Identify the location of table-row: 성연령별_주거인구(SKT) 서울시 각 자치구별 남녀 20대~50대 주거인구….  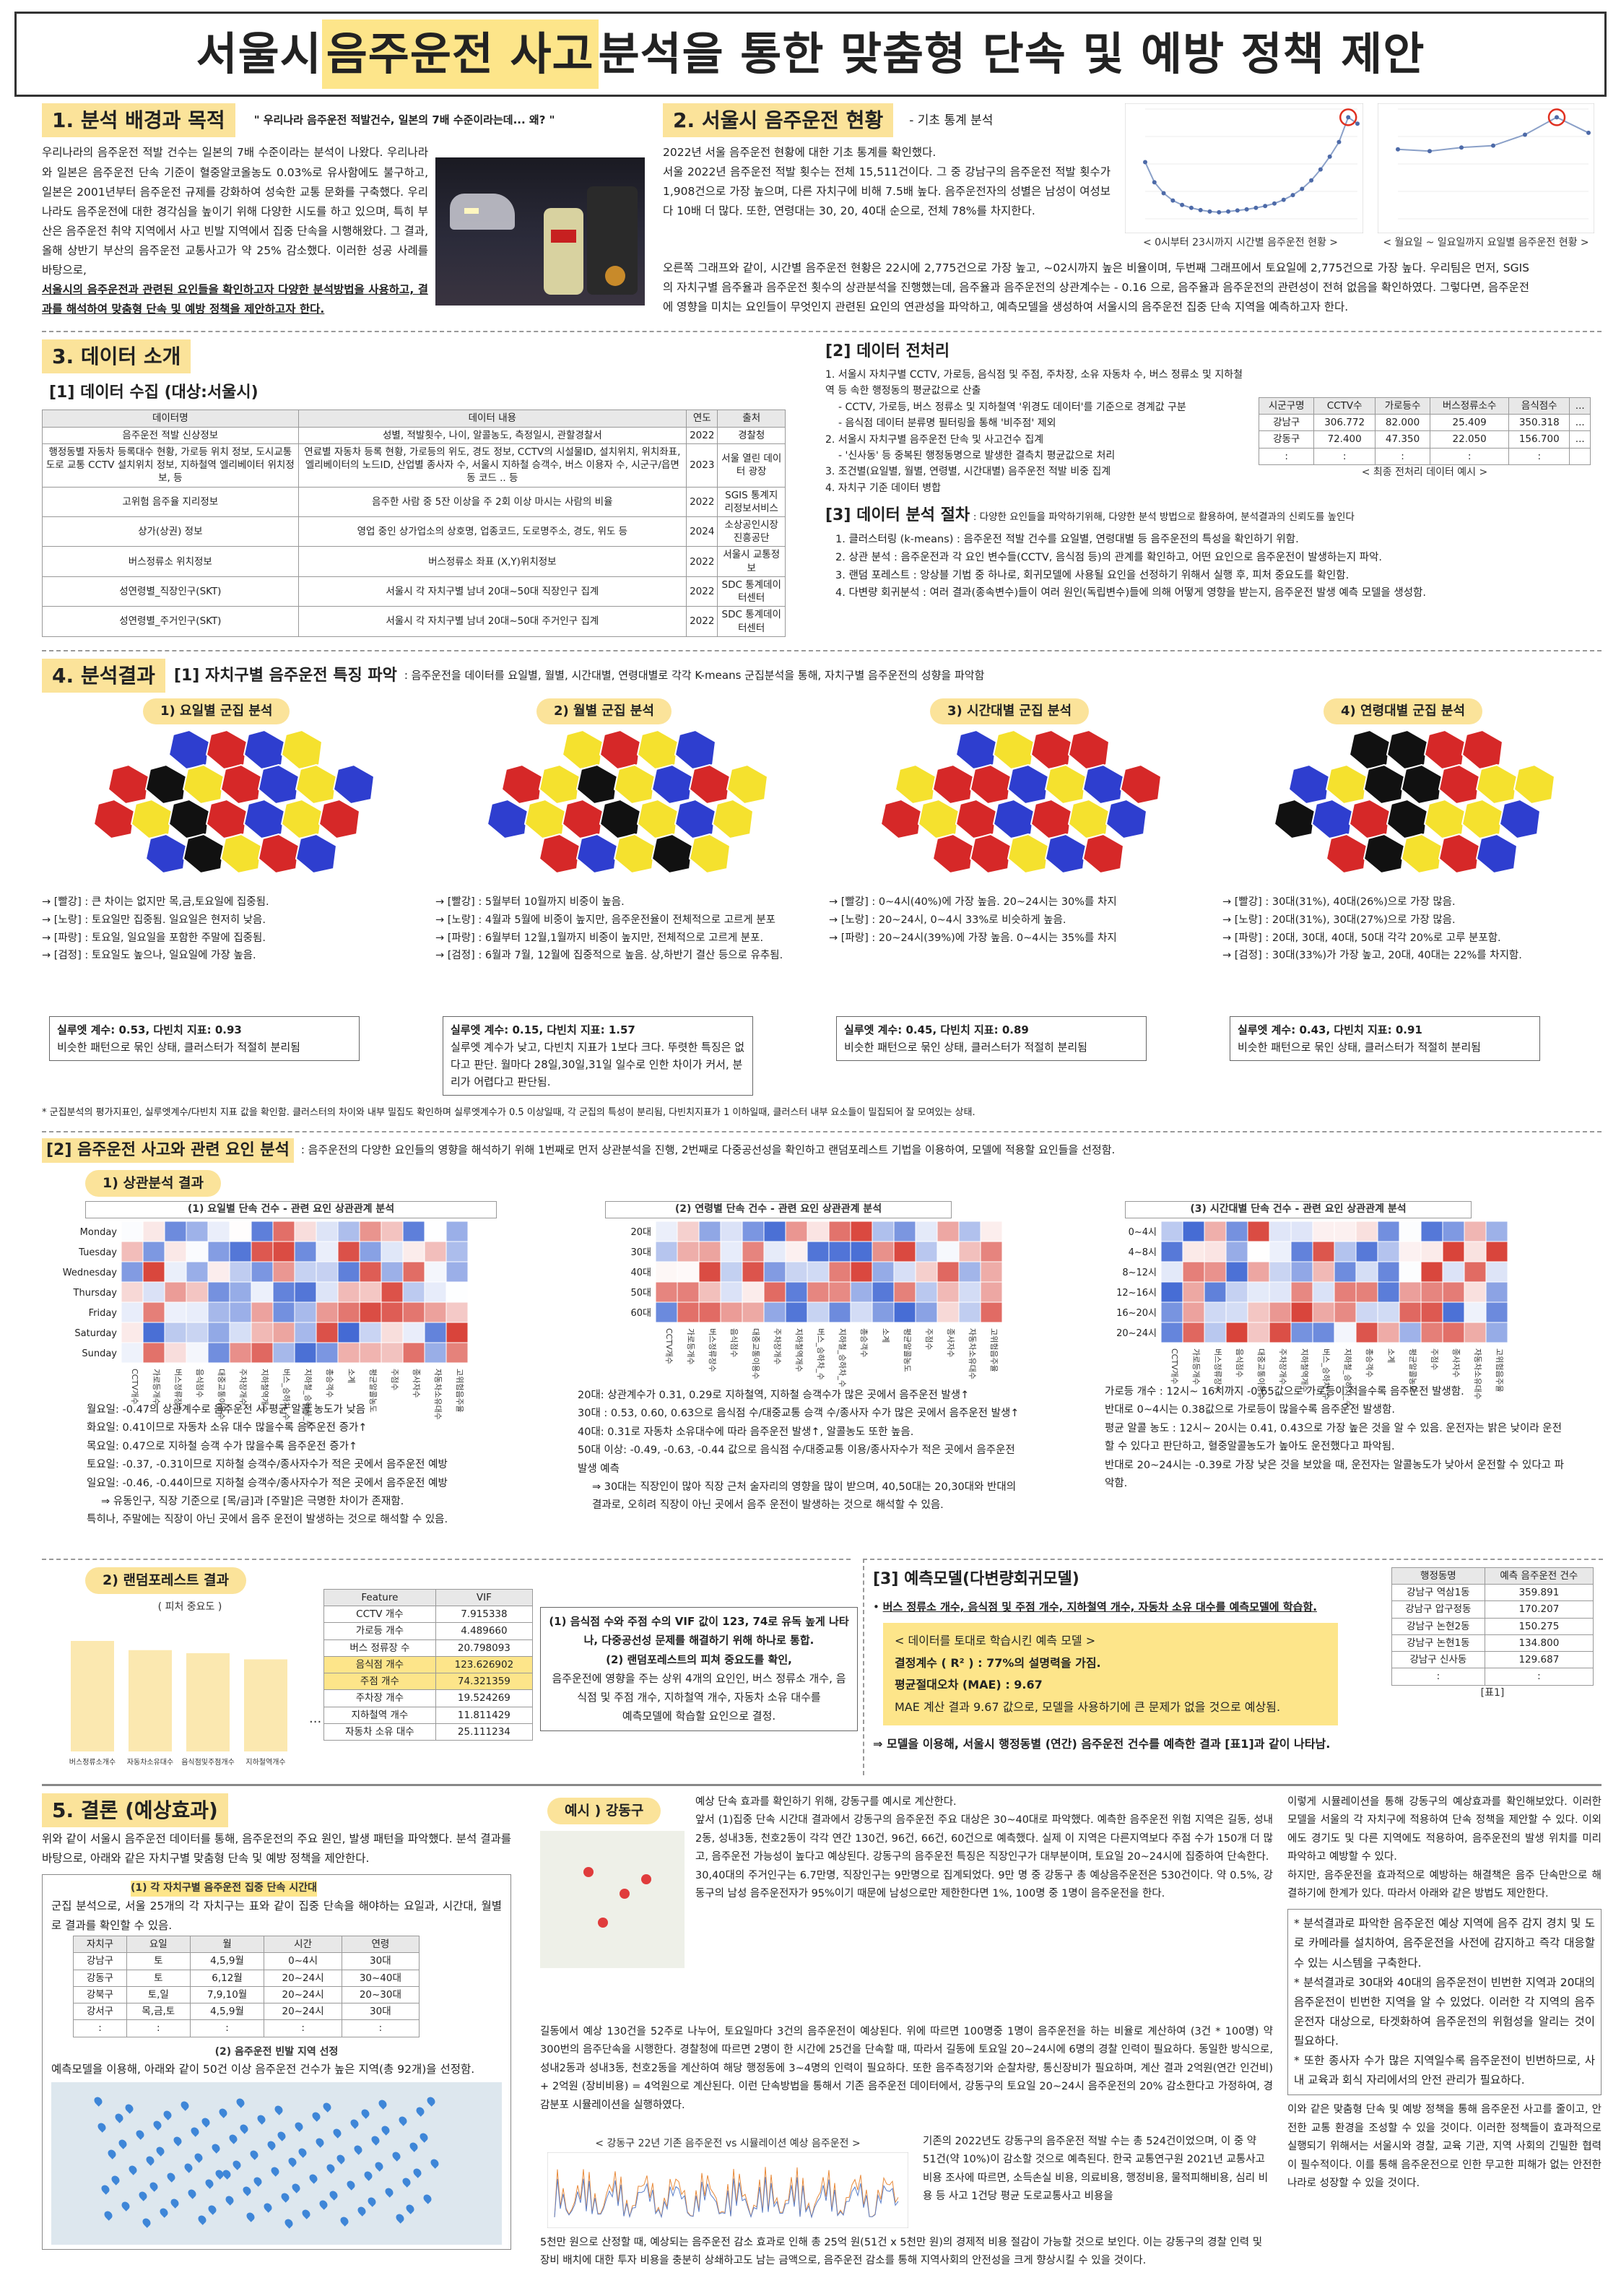
(414, 621).